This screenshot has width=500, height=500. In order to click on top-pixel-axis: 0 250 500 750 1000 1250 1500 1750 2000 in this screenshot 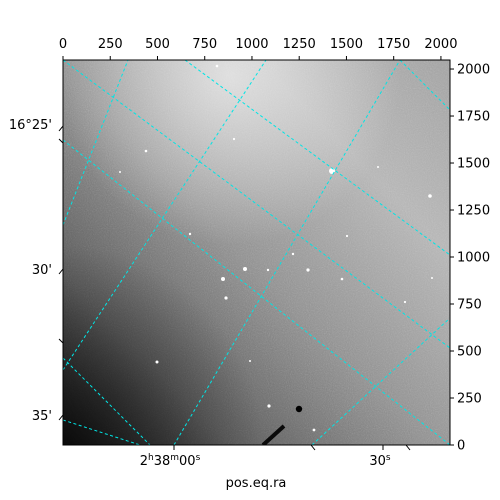, I will do `click(258, 48)`.